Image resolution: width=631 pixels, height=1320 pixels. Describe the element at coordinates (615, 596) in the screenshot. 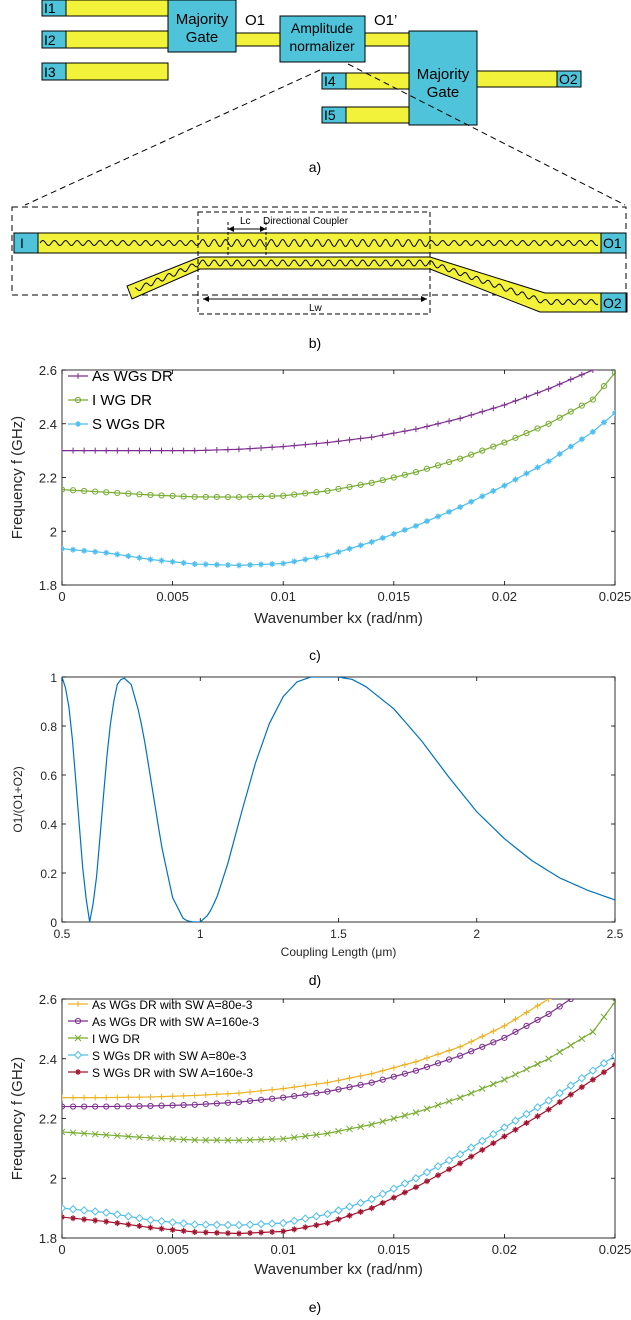

I see `x-tick-label: 0.025` at that location.